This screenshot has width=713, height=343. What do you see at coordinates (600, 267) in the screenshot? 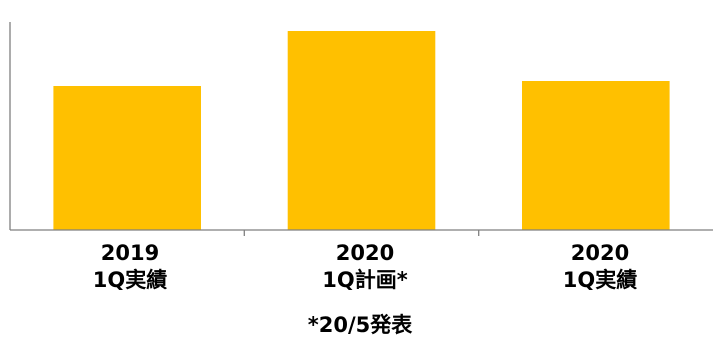
I see `category-label-2020-actual: 2020 1Q実績` at bounding box center [600, 267].